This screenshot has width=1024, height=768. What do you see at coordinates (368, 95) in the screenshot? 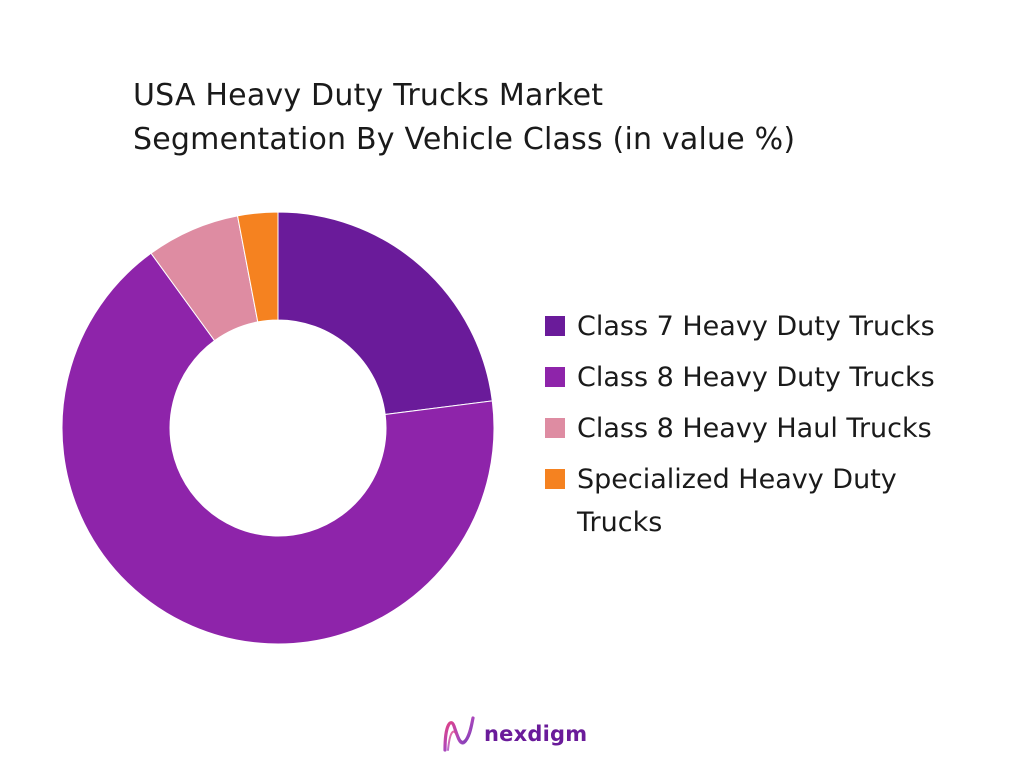
I see `chart-title-line-1: USA Heavy Duty Trucks Market` at bounding box center [368, 95].